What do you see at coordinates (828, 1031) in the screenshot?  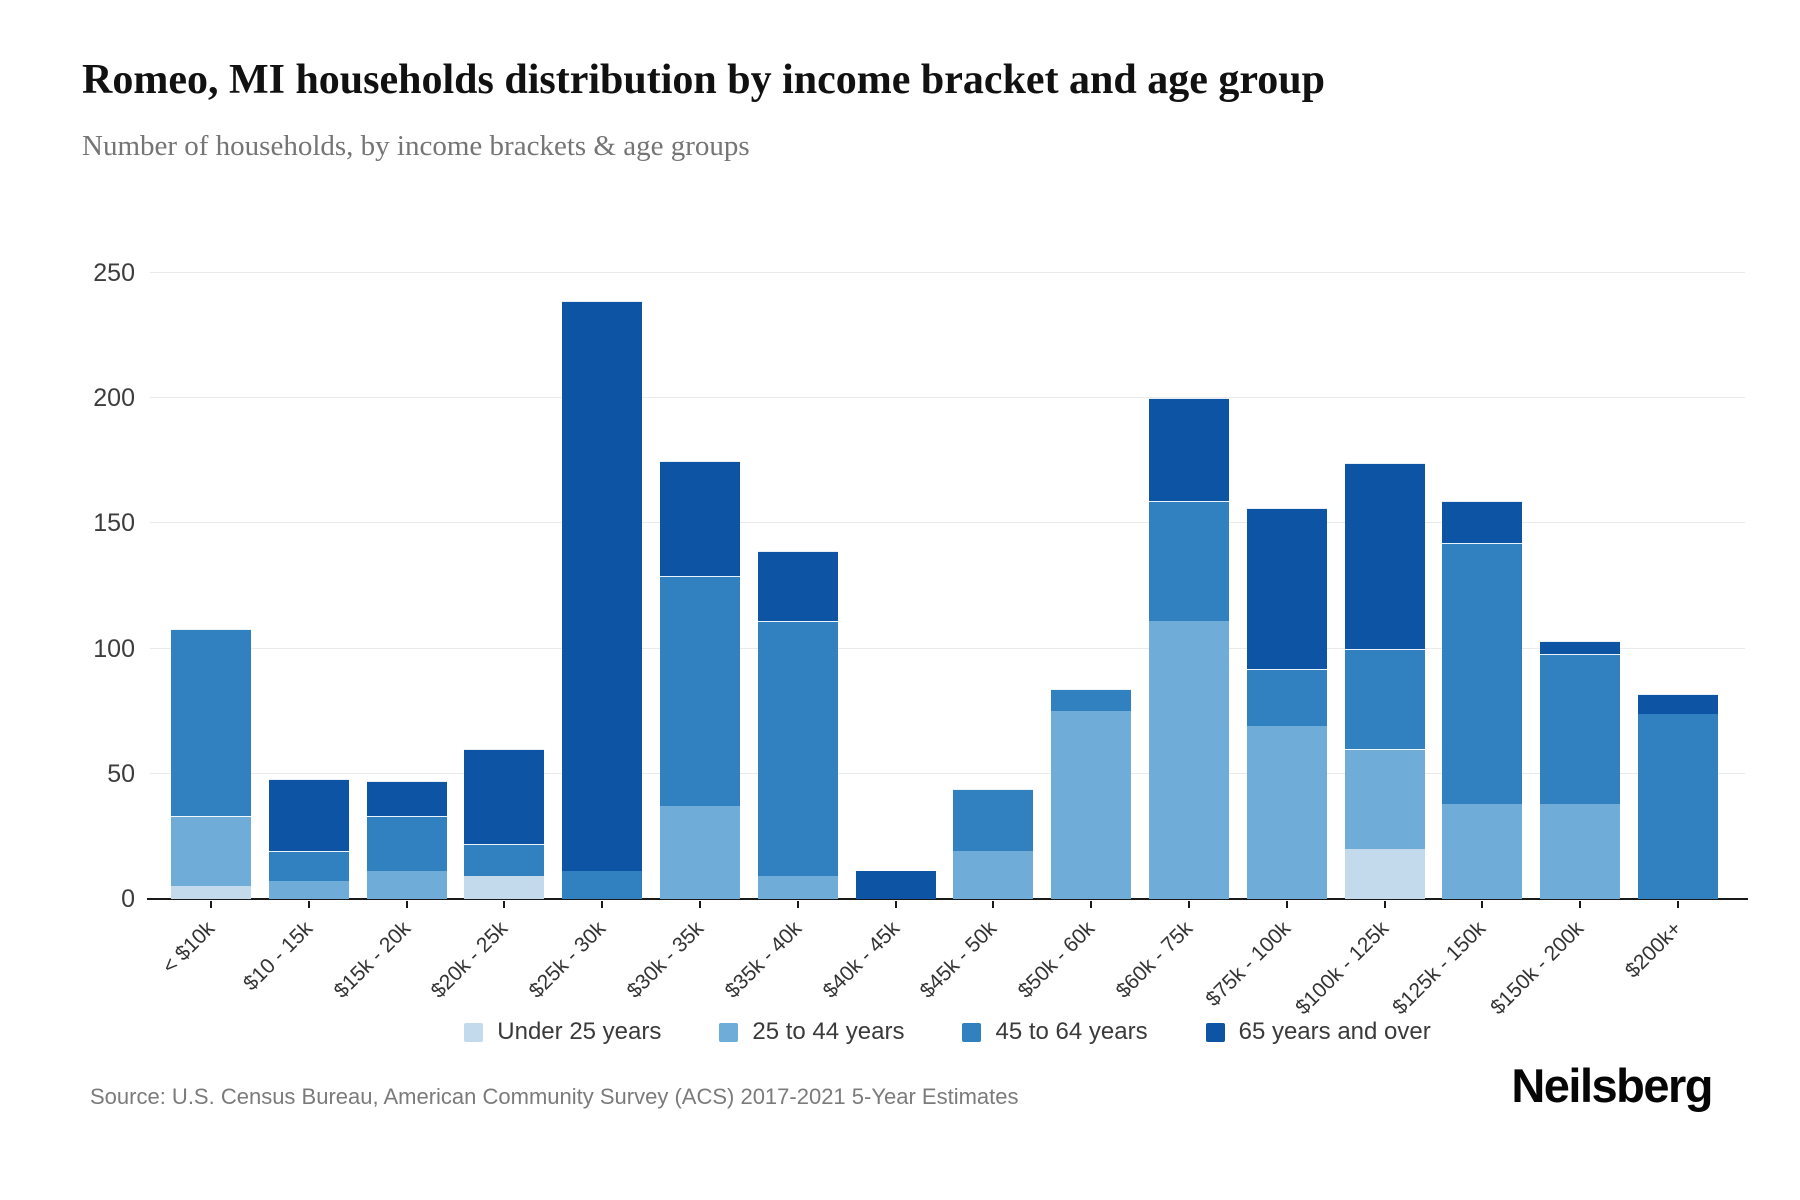 I see `legend-label: 25 to 44 years` at bounding box center [828, 1031].